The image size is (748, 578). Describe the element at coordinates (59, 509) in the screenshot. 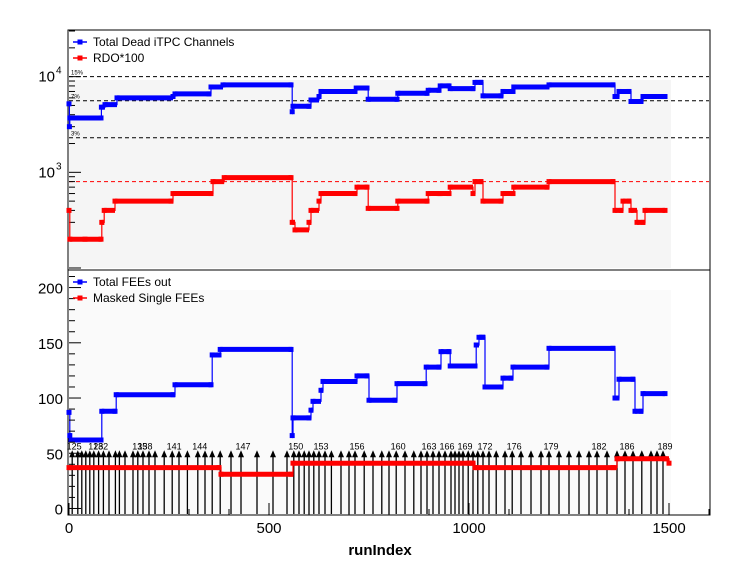

I see `y-tick-label: 0` at that location.